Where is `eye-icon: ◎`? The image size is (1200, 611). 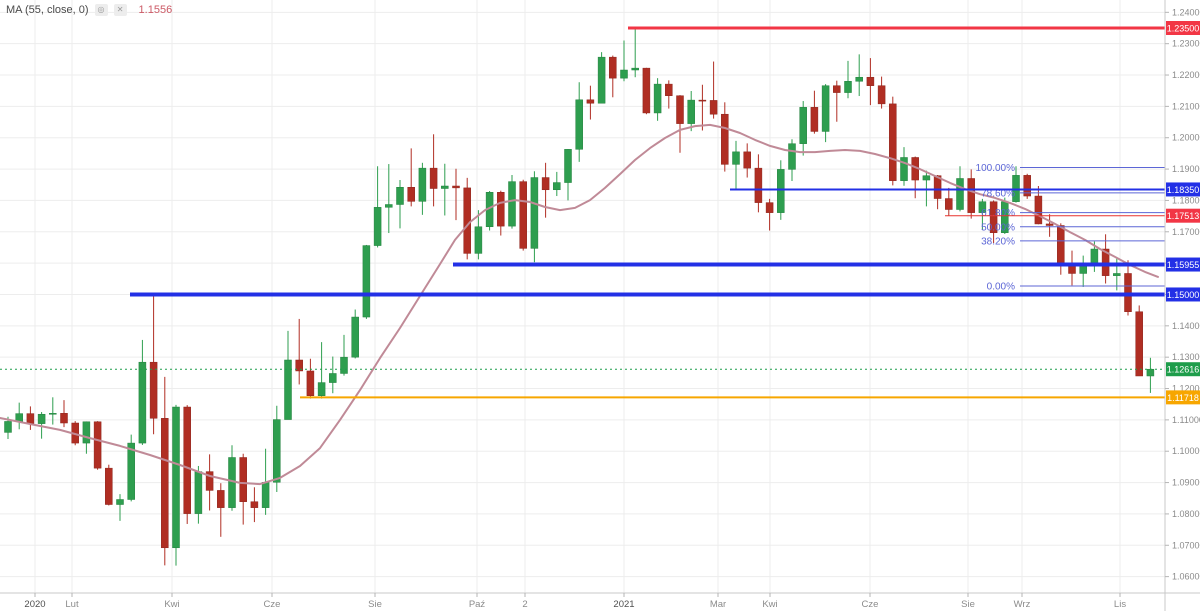
eye-icon: ◎ is located at coordinates (101, 10).